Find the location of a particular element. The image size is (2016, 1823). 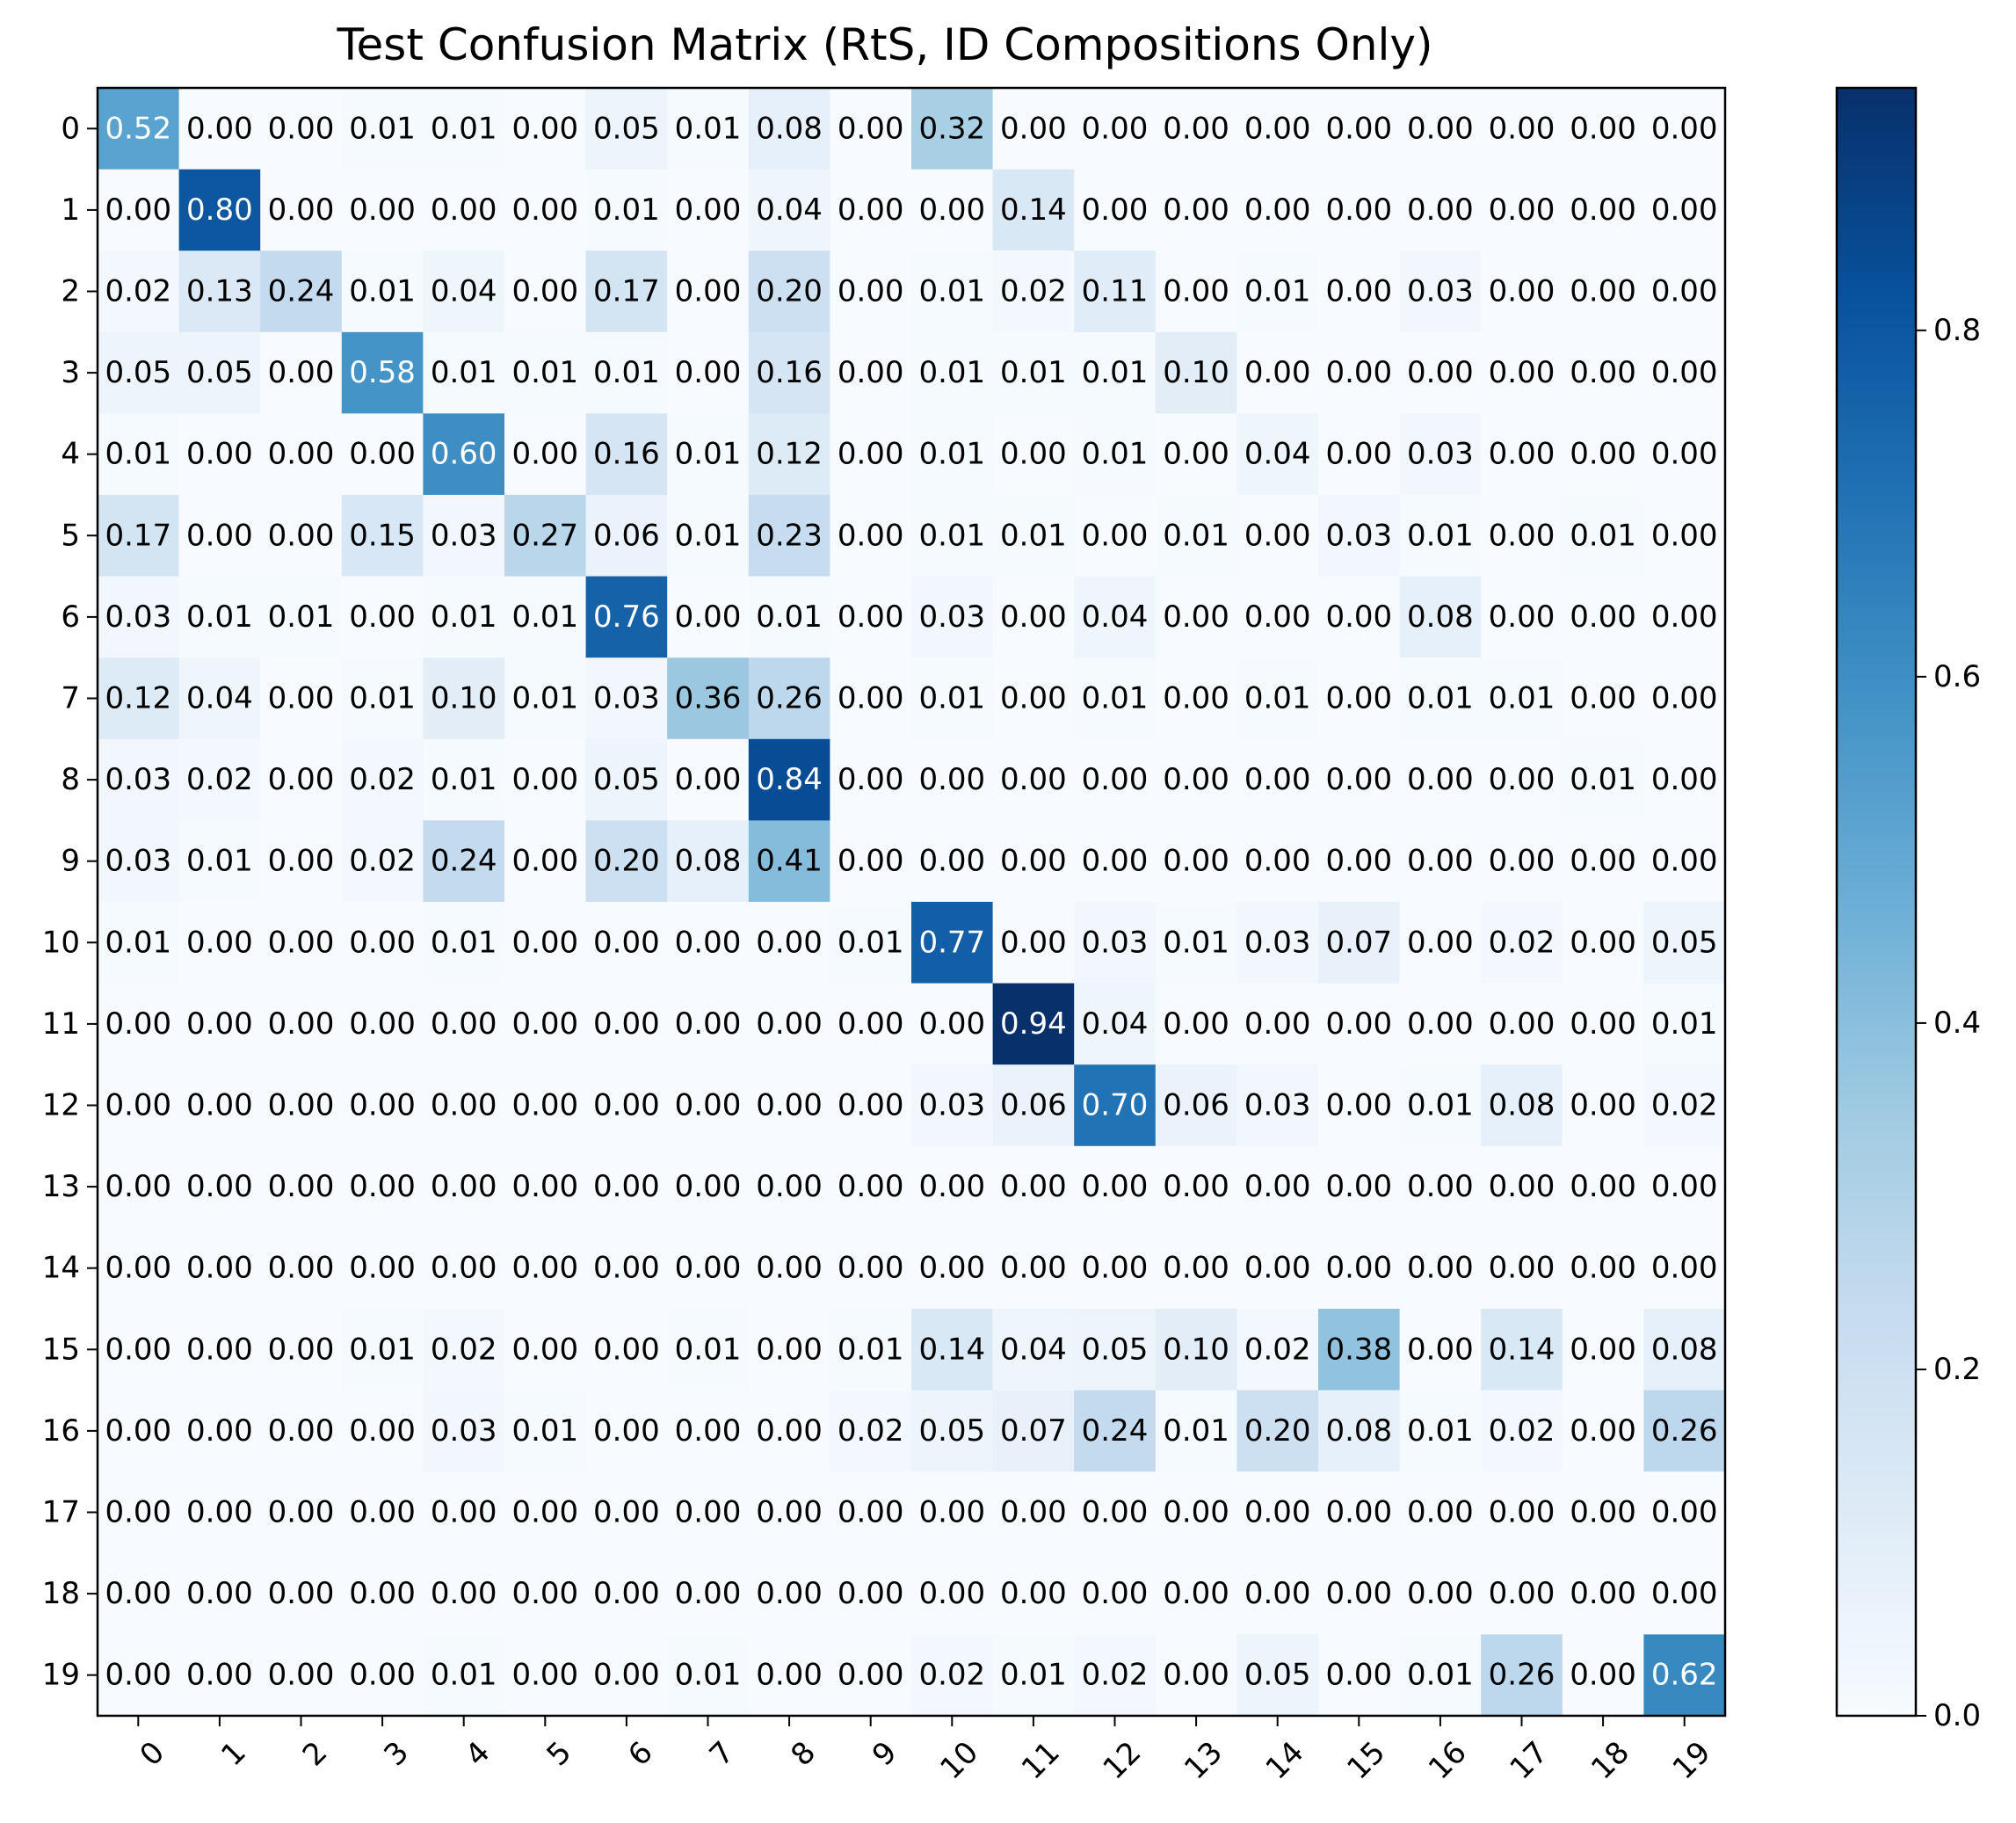

cell-label-9-18: 0.00 is located at coordinates (1603, 862).